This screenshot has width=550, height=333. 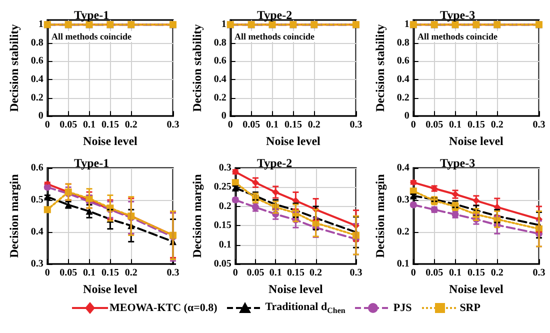 I want to click on y-tick-label: 0.5, so click(x=37, y=200).